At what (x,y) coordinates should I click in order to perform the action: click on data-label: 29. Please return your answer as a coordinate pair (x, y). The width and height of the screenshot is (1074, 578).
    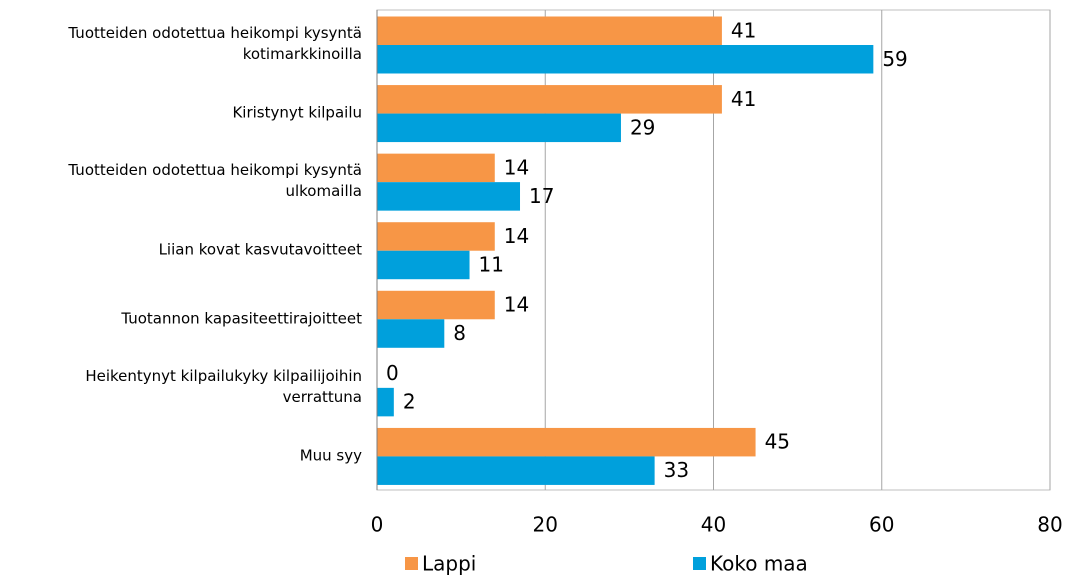
    Looking at the image, I should click on (642, 127).